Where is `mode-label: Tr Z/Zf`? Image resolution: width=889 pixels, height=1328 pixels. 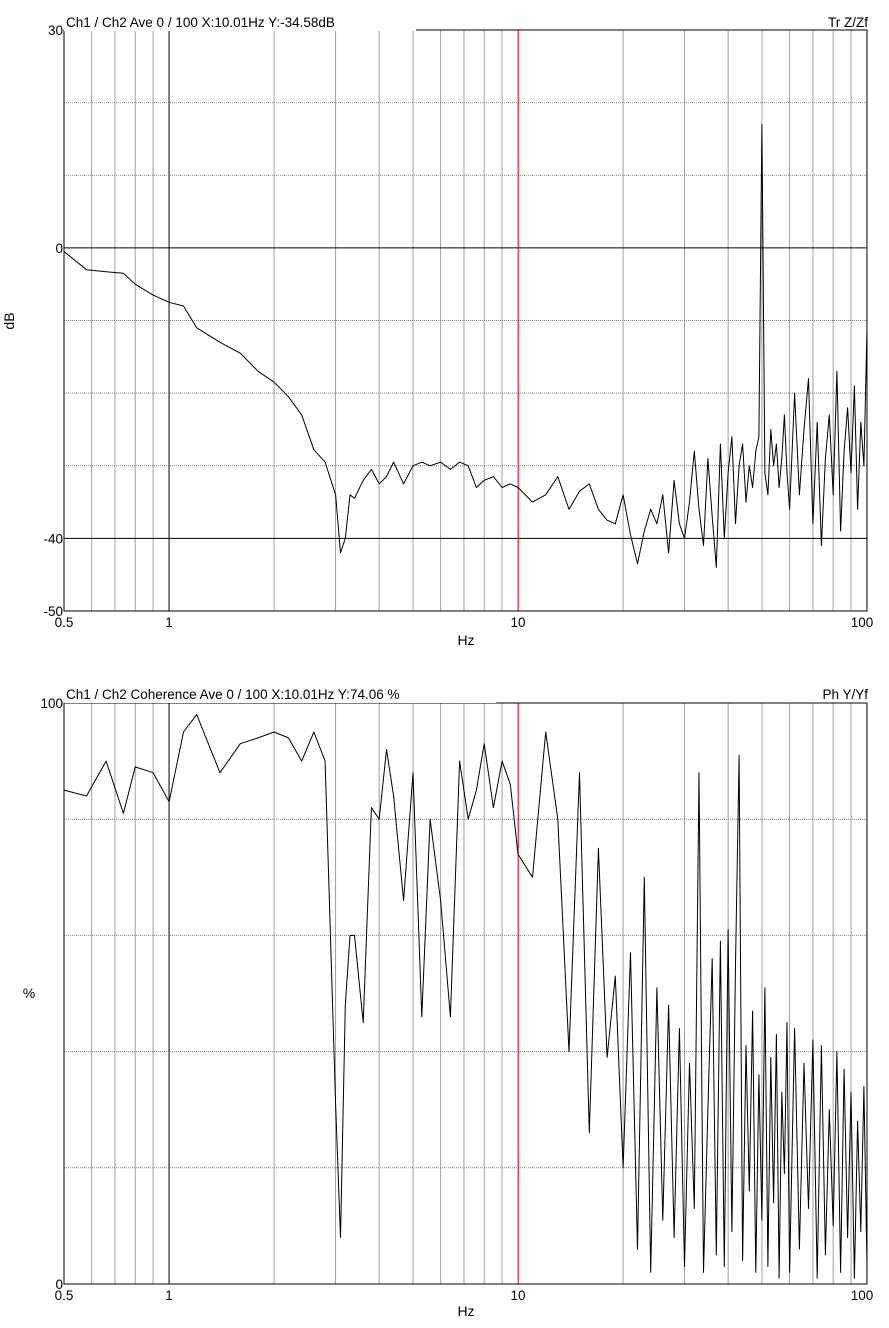
mode-label: Tr Z/Zf is located at coordinates (848, 22).